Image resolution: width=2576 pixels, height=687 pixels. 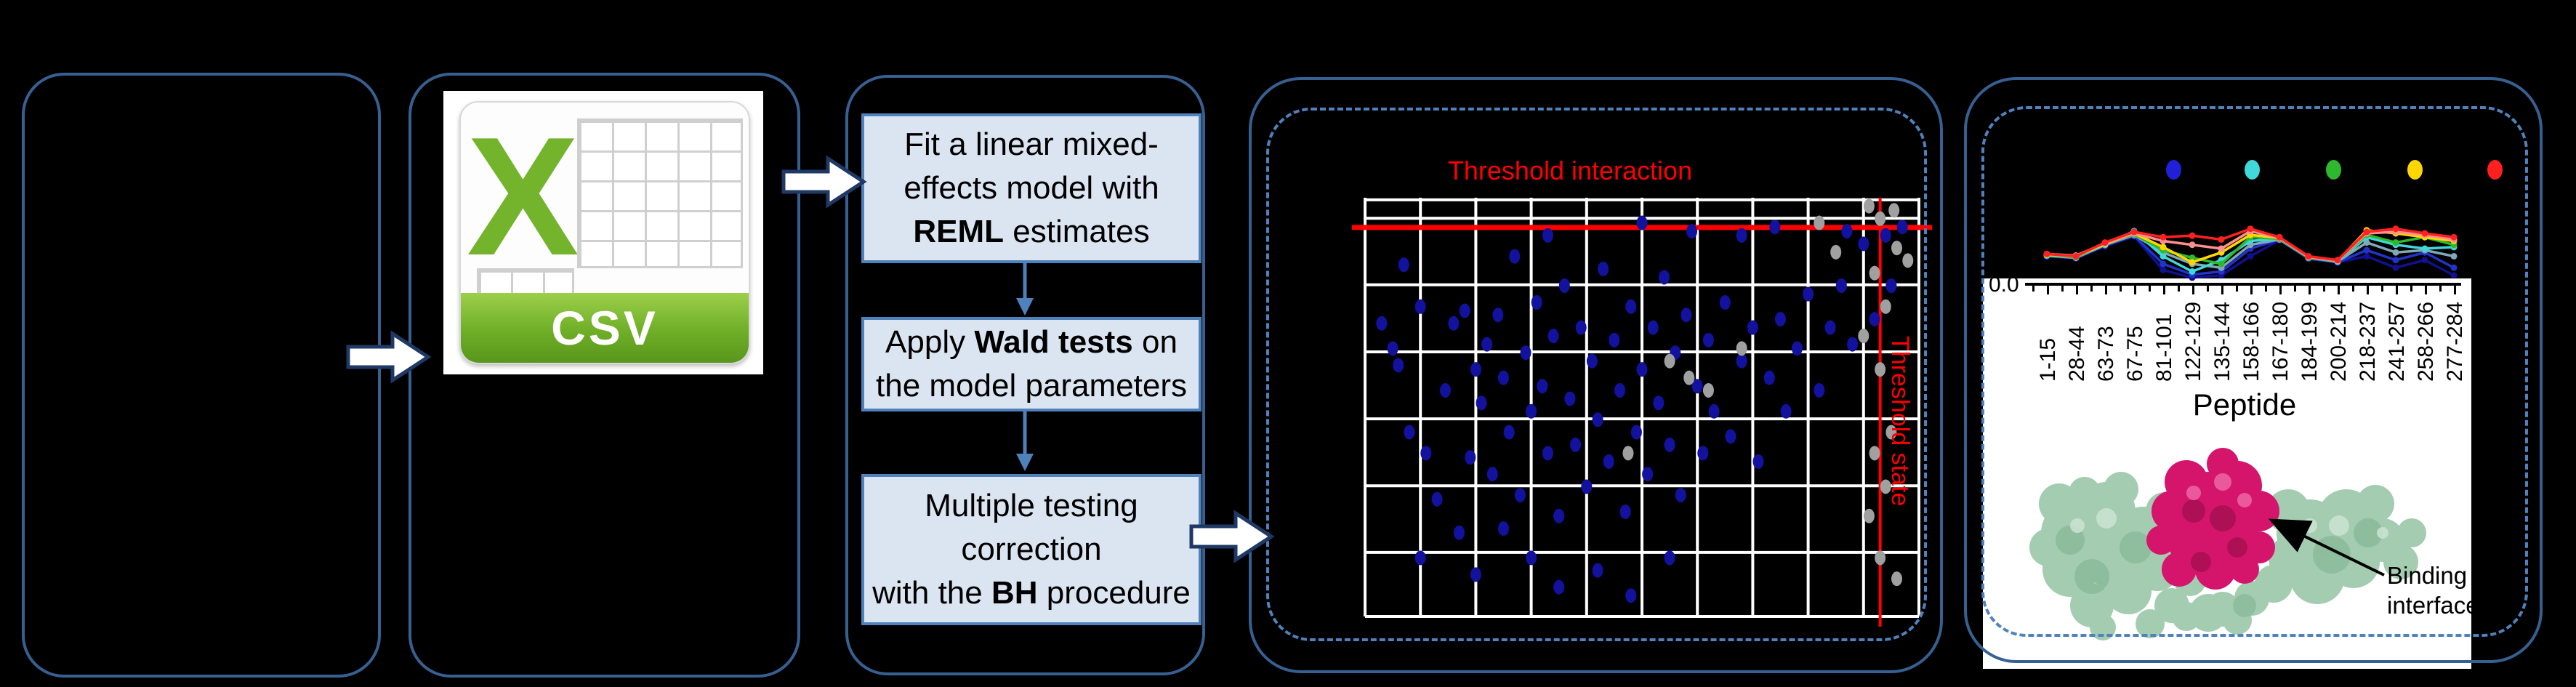 What do you see at coordinates (1031, 385) in the screenshot?
I see `workflow-step-wald-line2: the model parameters` at bounding box center [1031, 385].